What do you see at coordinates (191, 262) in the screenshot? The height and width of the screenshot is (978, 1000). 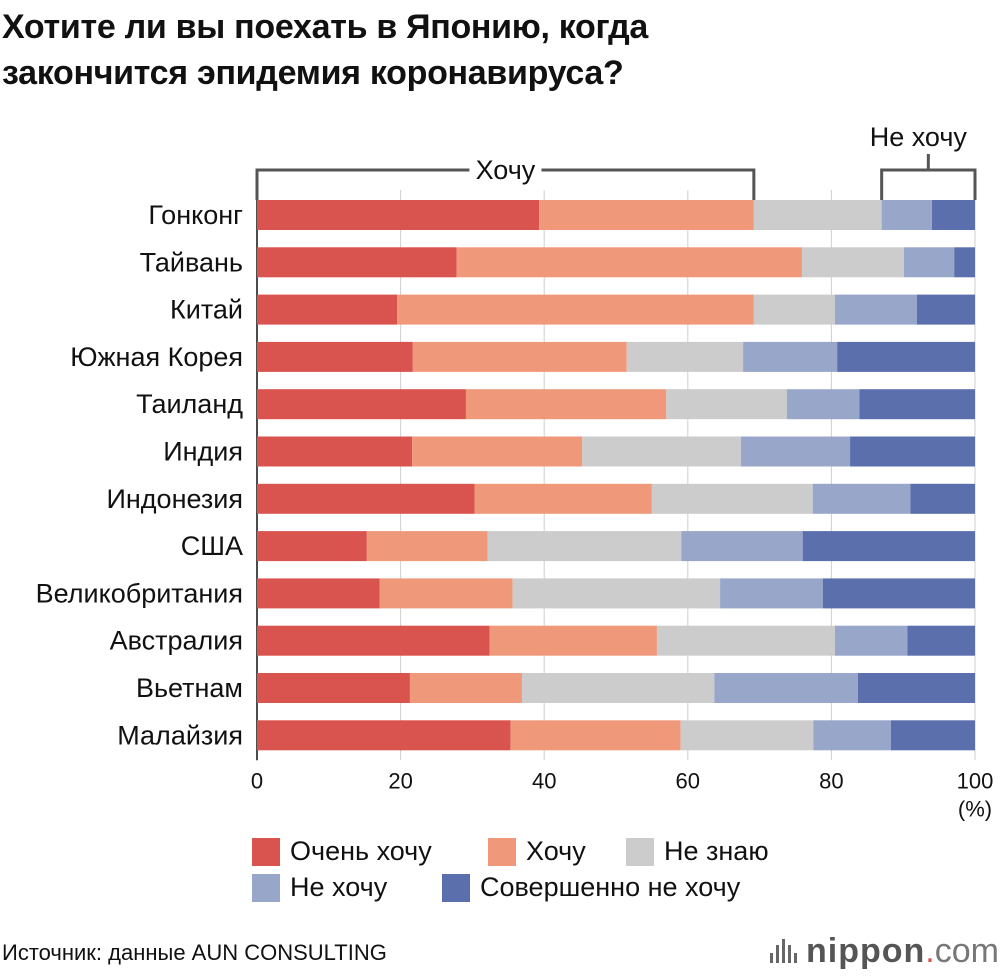 I see `category-label: Тайвань` at bounding box center [191, 262].